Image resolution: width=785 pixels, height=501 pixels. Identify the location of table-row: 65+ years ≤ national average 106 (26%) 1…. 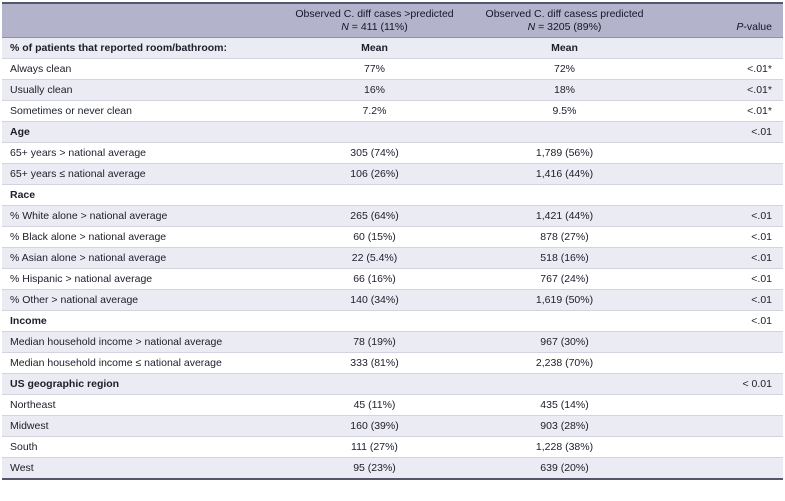
(392, 174).